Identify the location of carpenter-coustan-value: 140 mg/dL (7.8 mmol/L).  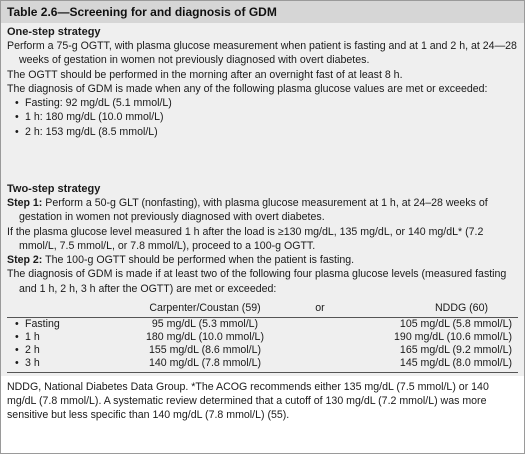
(205, 363).